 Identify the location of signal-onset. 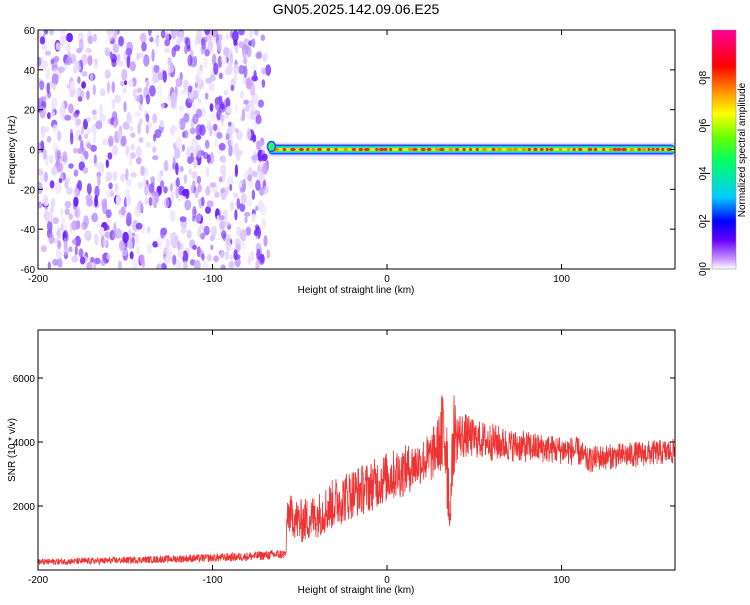
(271, 146).